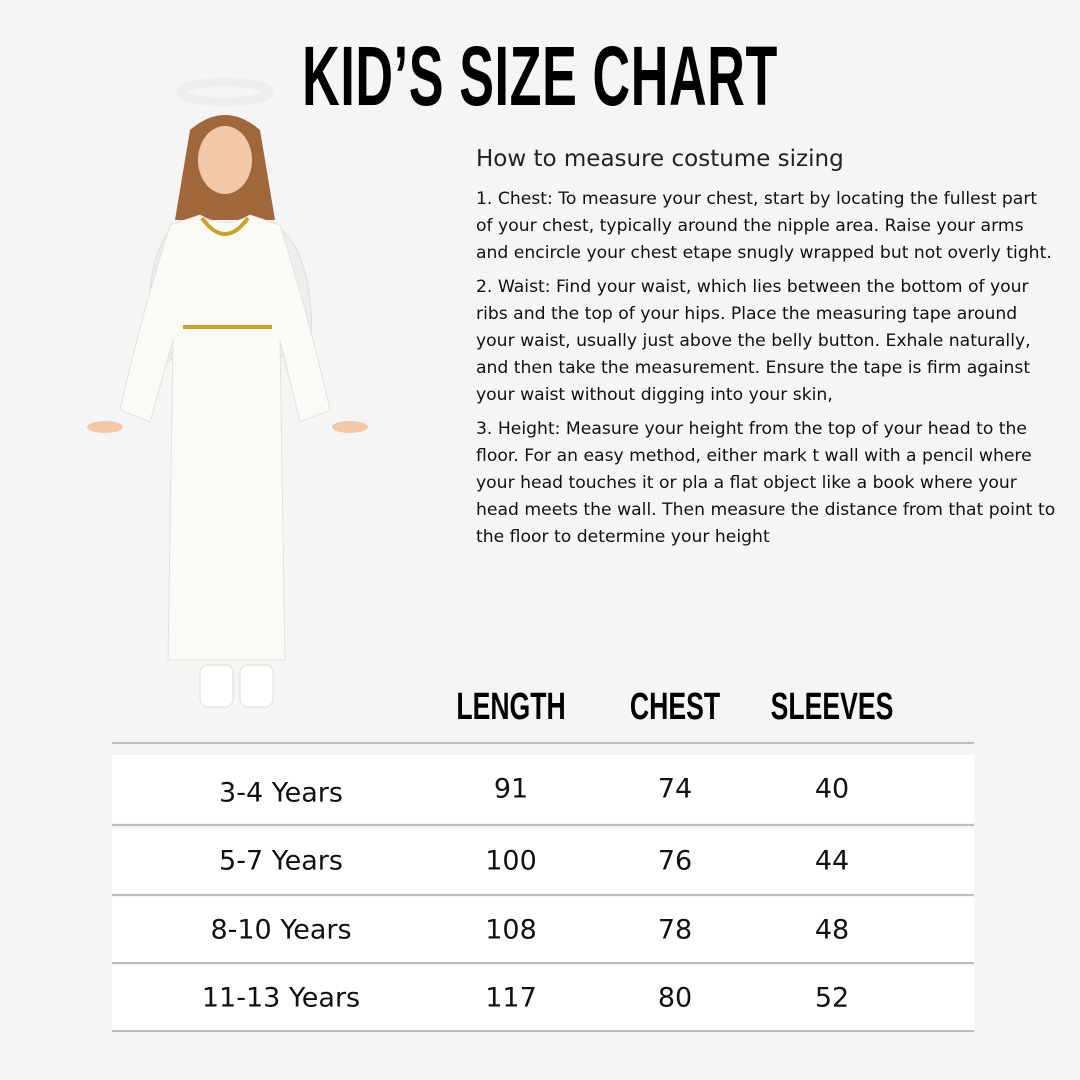 This screenshot has height=1080, width=1080. I want to click on length-cell: 117, so click(511, 998).